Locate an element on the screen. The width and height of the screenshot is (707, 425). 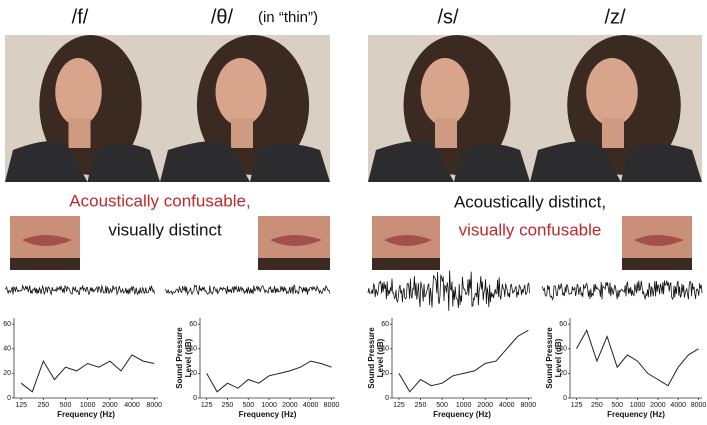
column-label: /f/ is located at coordinates (80, 17).